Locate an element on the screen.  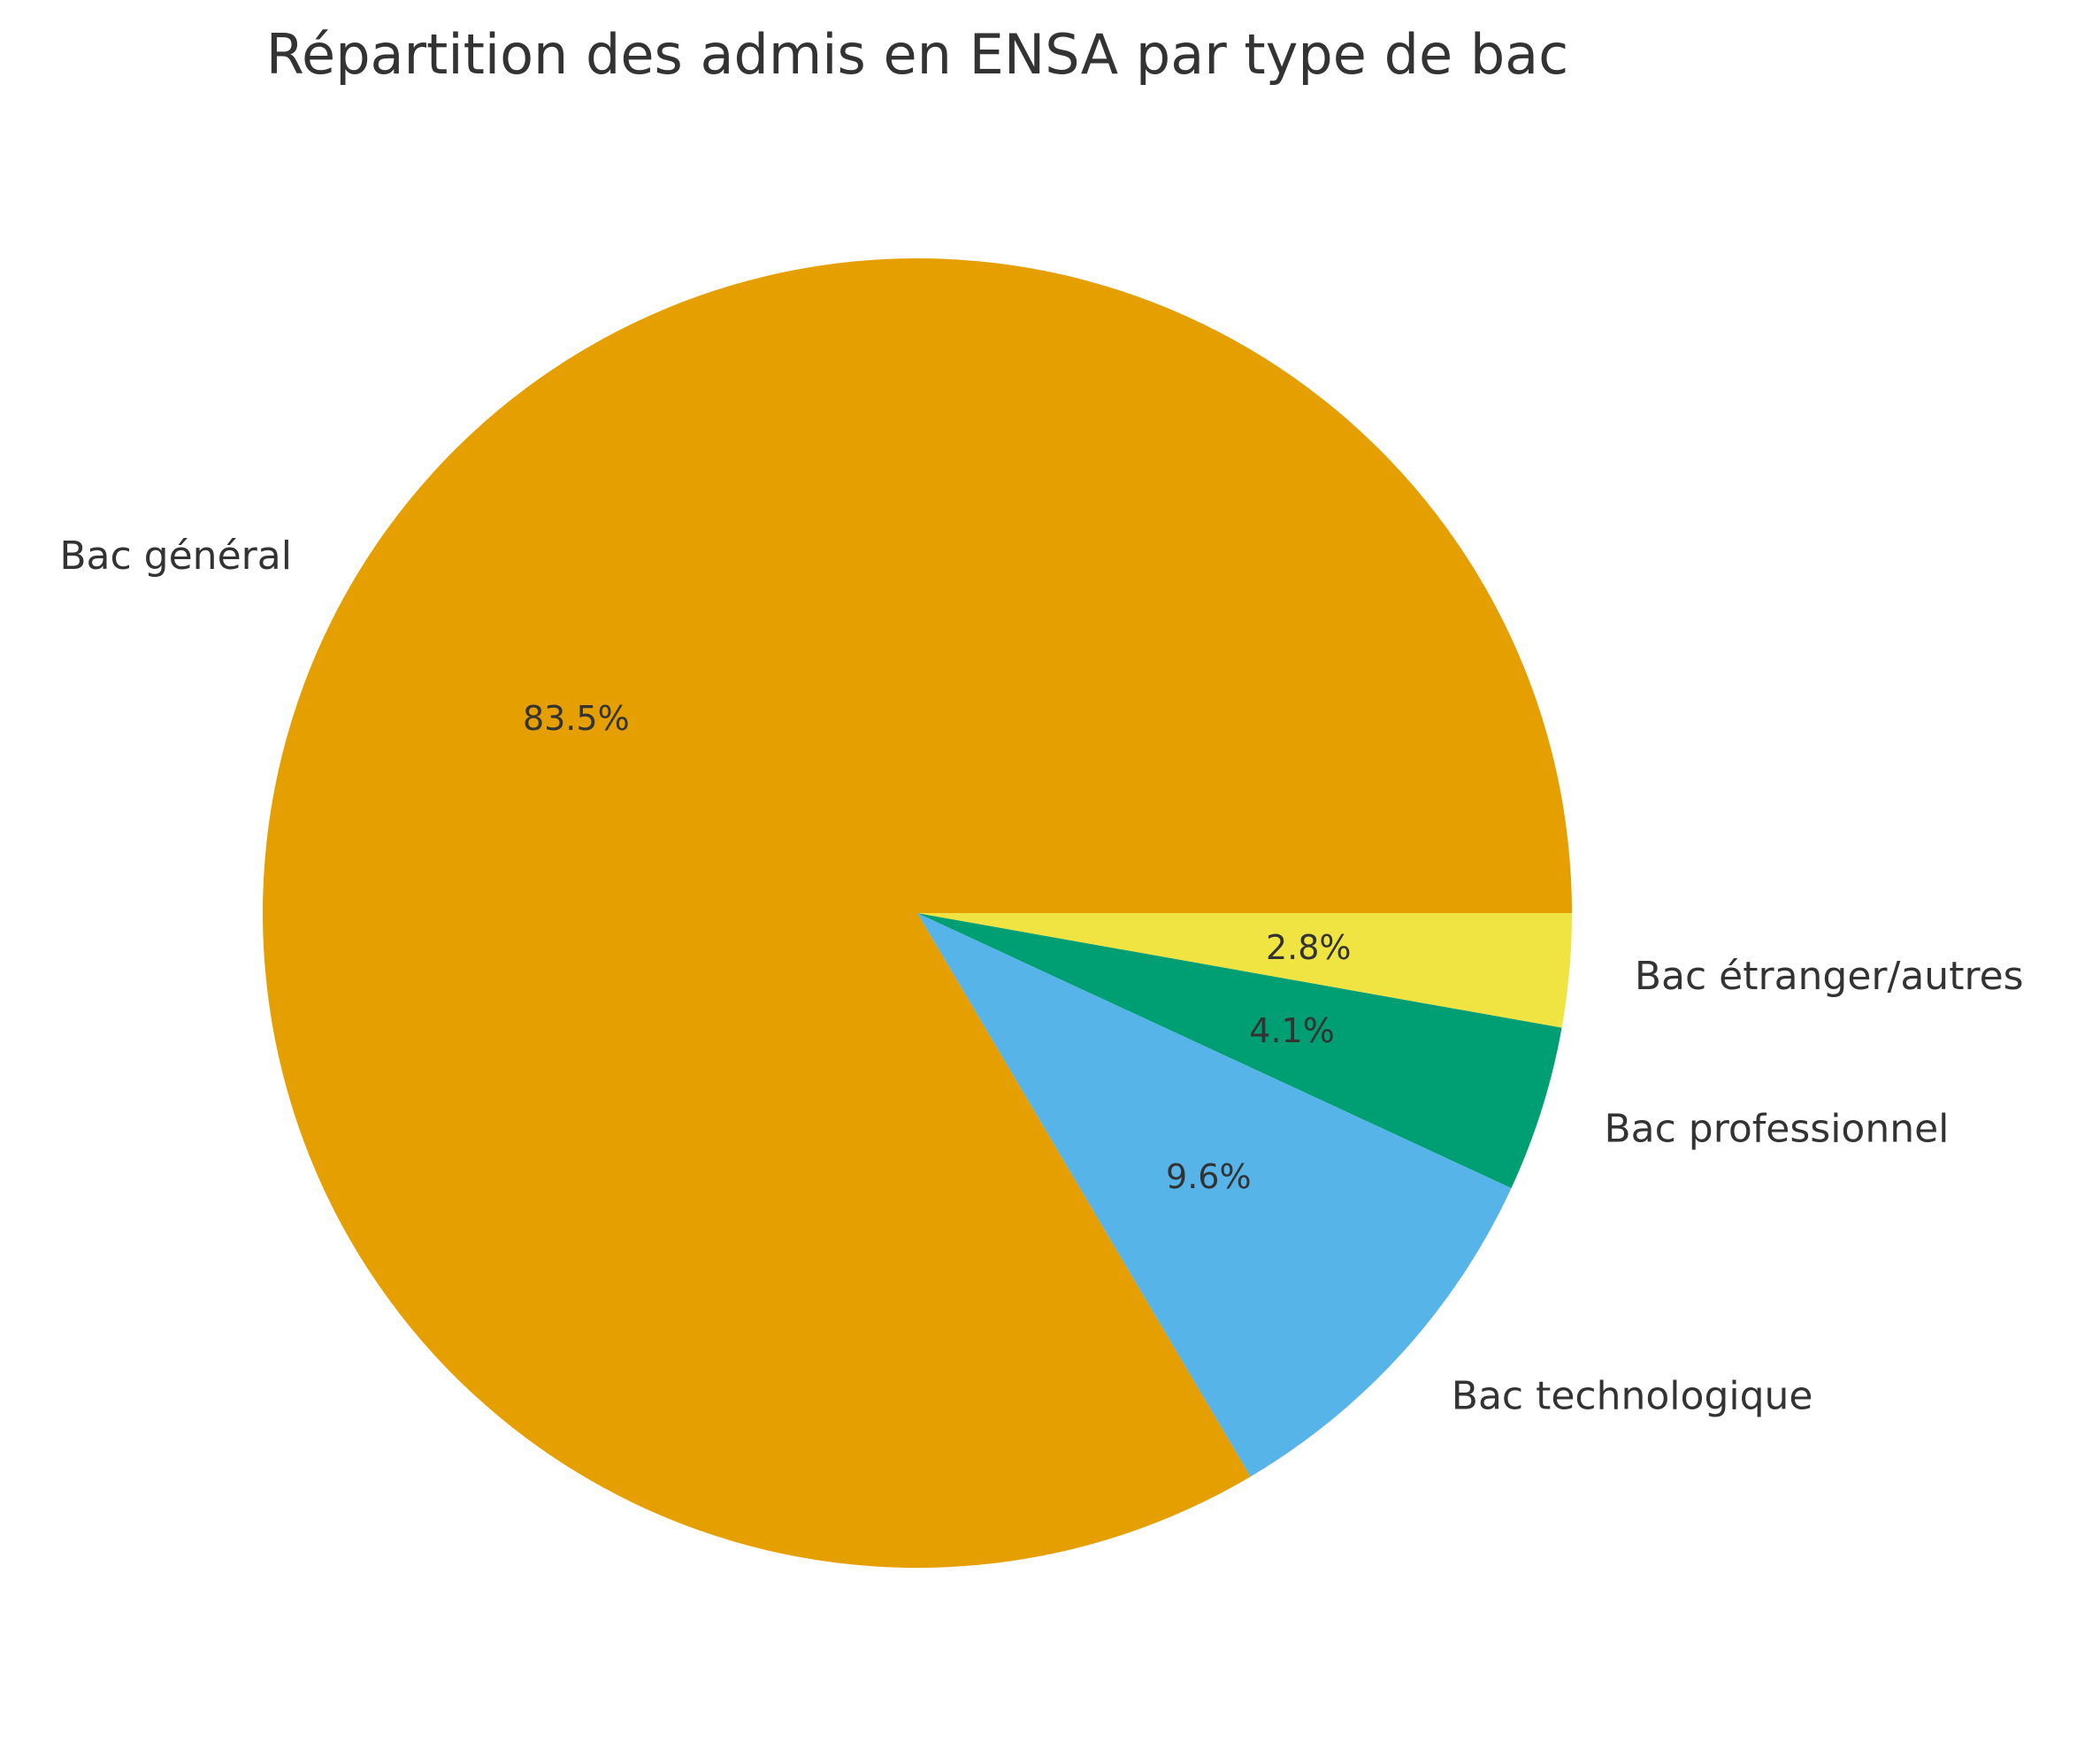
slice-label-bac-etranger-autres: Bac étranger/autres is located at coordinates (1829, 976).